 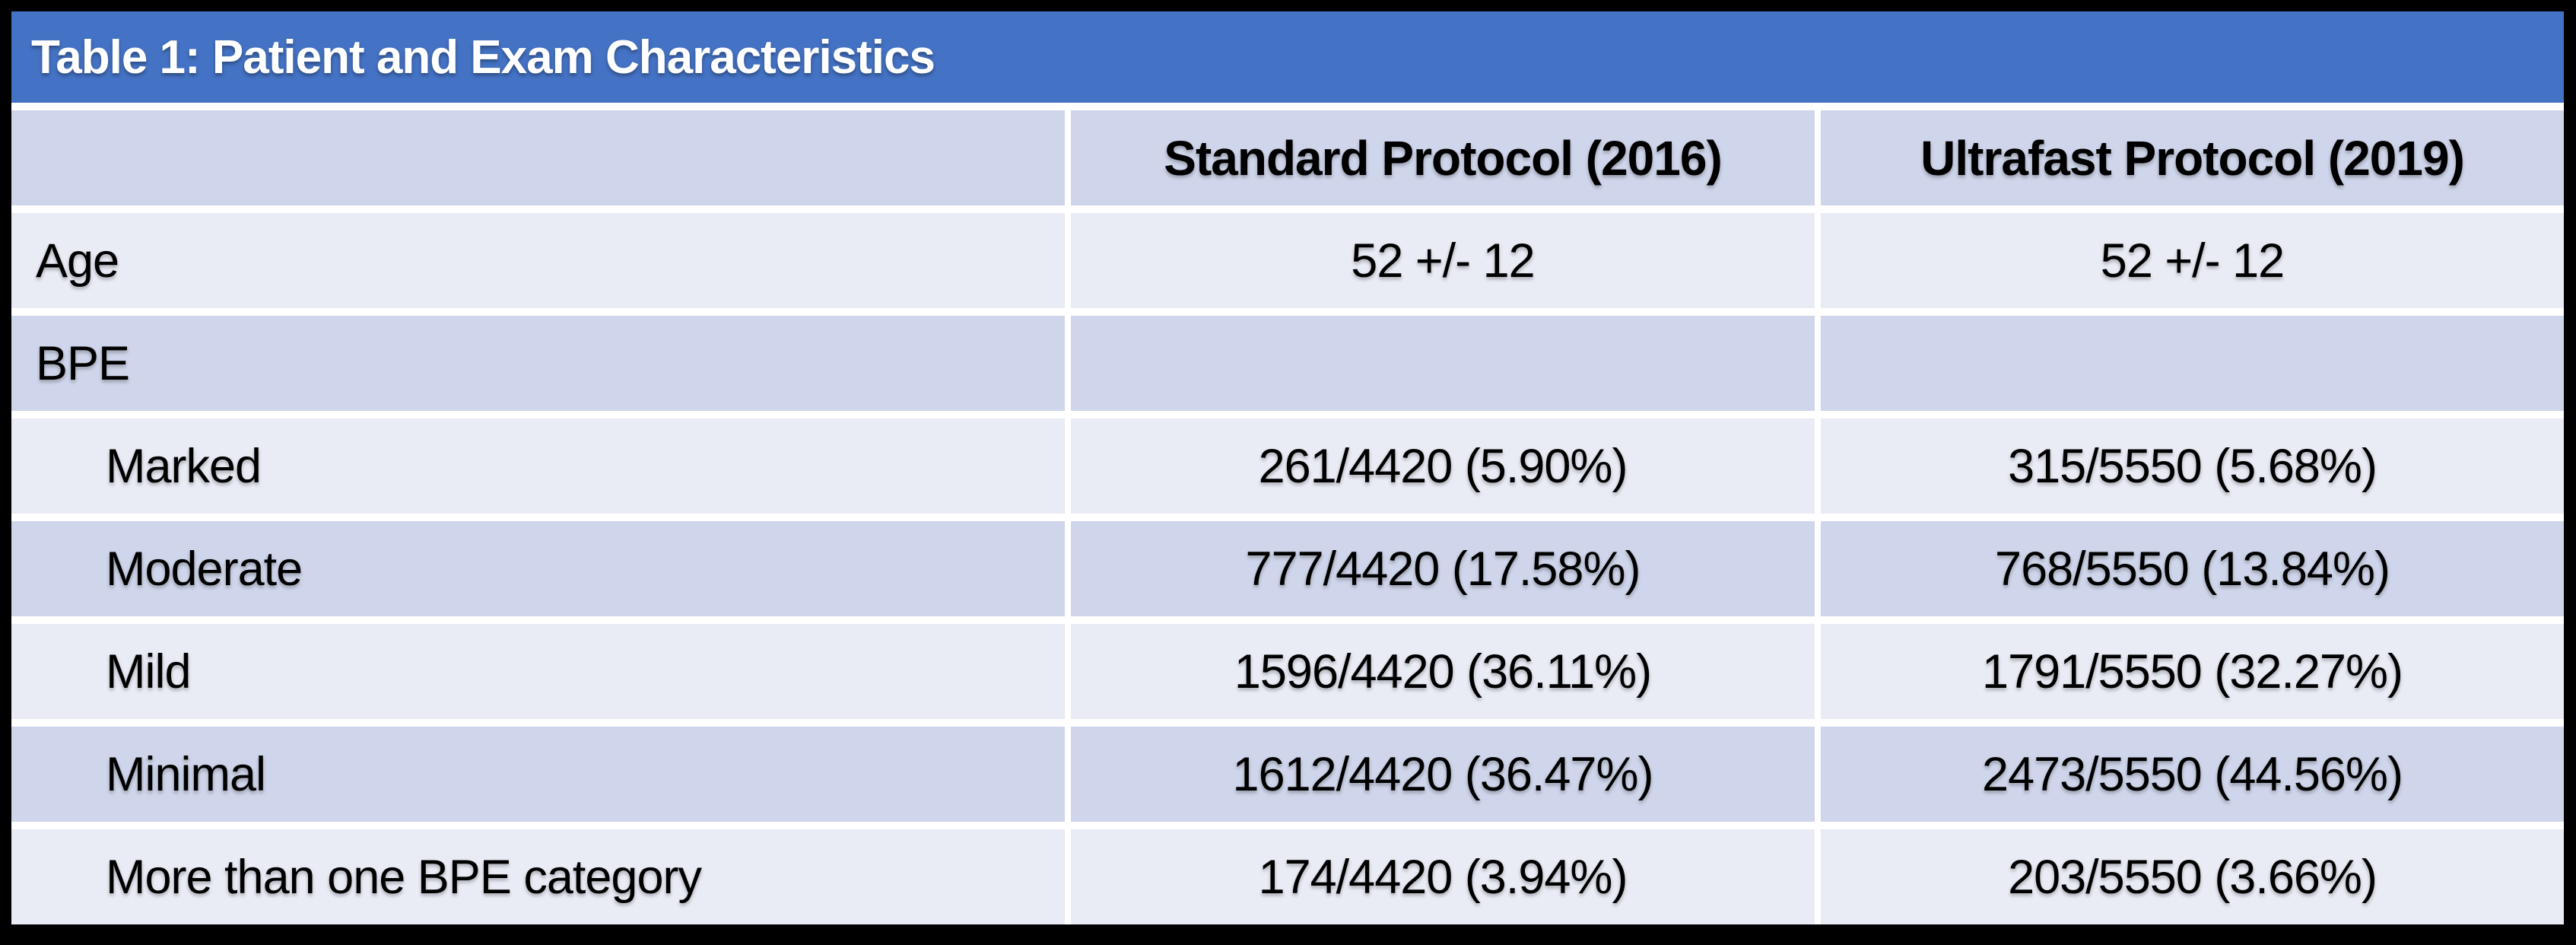 What do you see at coordinates (1443, 774) in the screenshot?
I see `standard-protocol-value-cell: 1612/4420 (36.47%)` at bounding box center [1443, 774].